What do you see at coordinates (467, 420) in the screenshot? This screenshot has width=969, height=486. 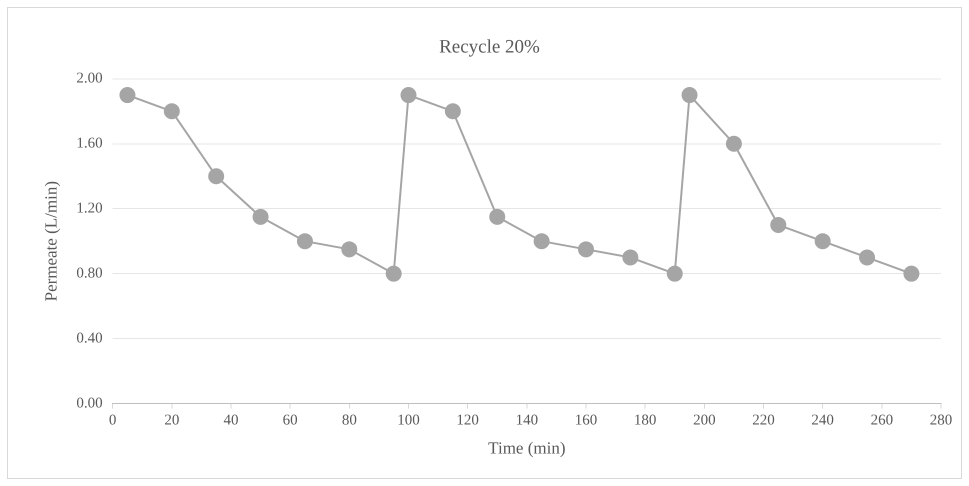 I see `x-tick-label: 120` at bounding box center [467, 420].